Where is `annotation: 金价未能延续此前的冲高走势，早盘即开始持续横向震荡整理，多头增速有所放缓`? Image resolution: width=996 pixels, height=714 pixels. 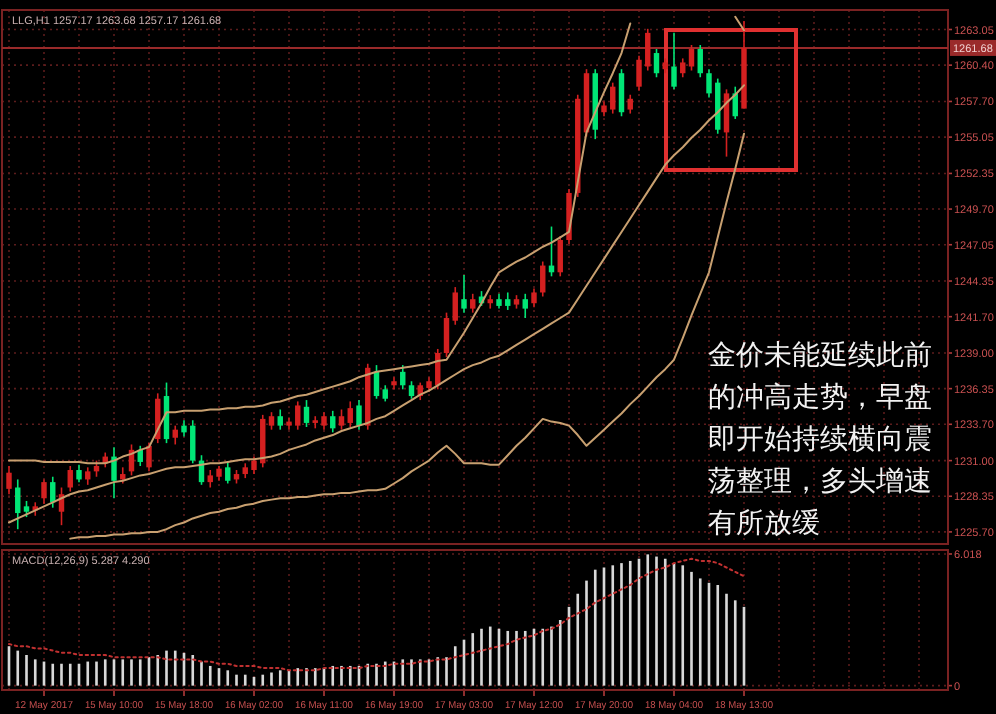 annotation: 金价未能延续此前的冲高走势，早盘即开始持续横向震荡整理，多头增速有所放缓 is located at coordinates (820, 438).